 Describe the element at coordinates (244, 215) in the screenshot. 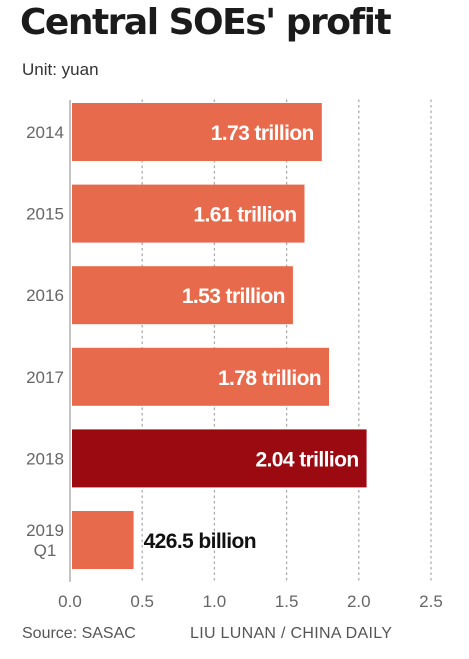

I see `data-label: 1.61 trillion` at that location.